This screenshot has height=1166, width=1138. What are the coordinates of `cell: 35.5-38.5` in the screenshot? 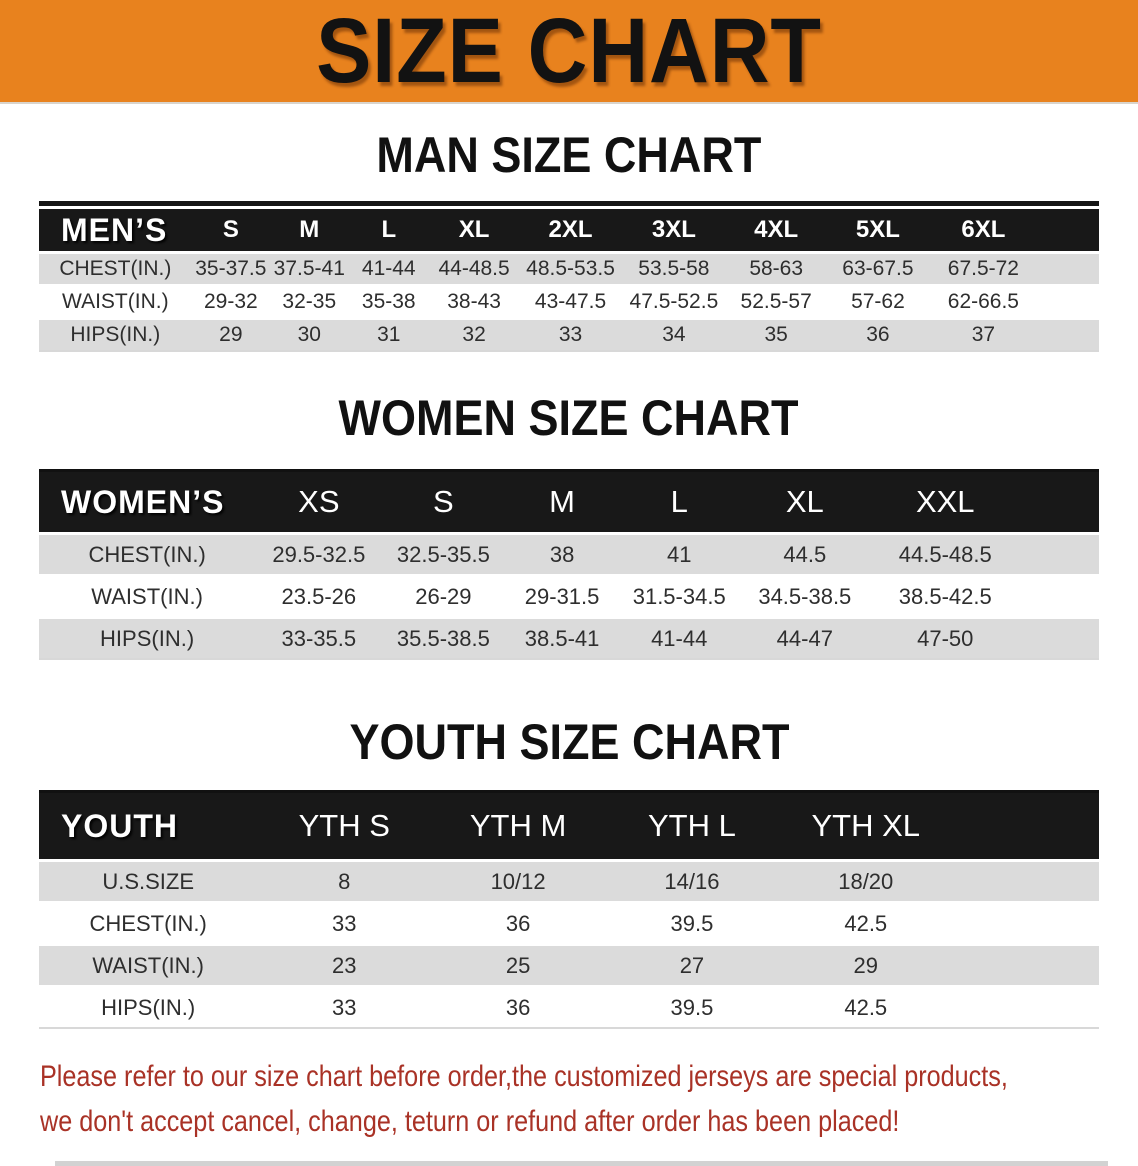 It's located at (443, 637).